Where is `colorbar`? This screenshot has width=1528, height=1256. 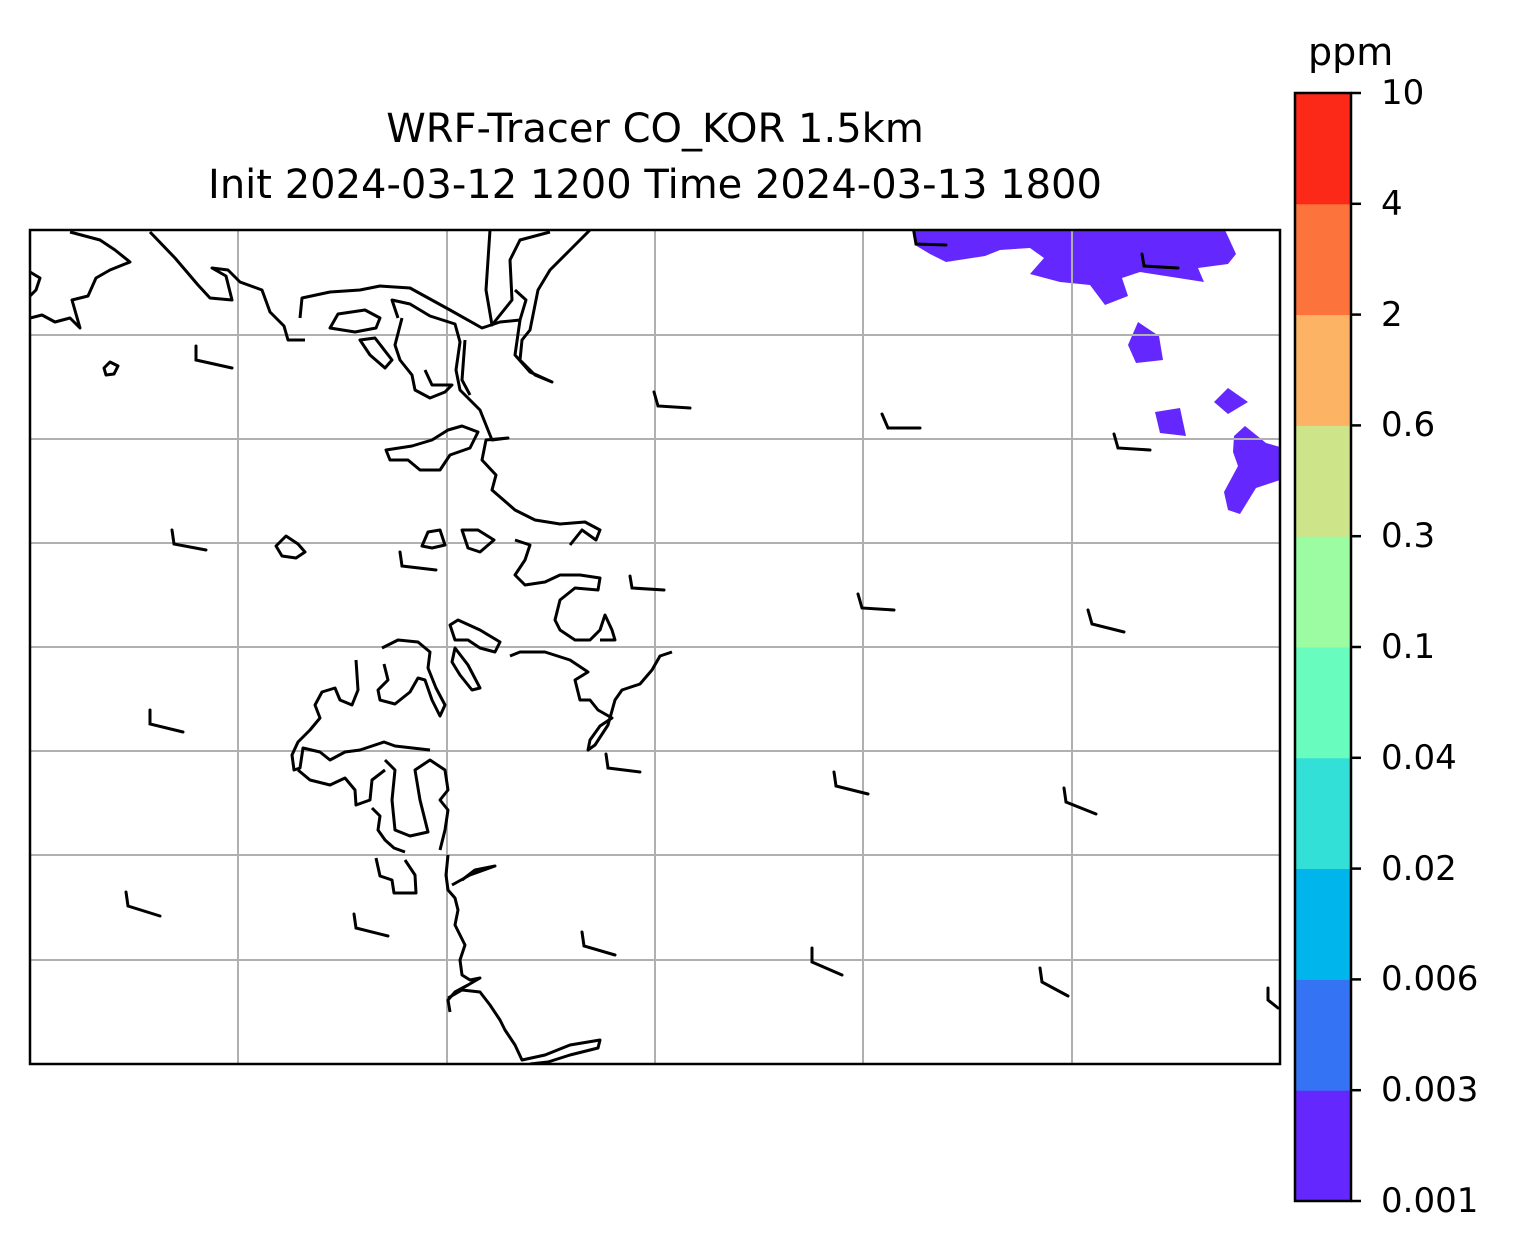
colorbar is located at coordinates (1328, 647).